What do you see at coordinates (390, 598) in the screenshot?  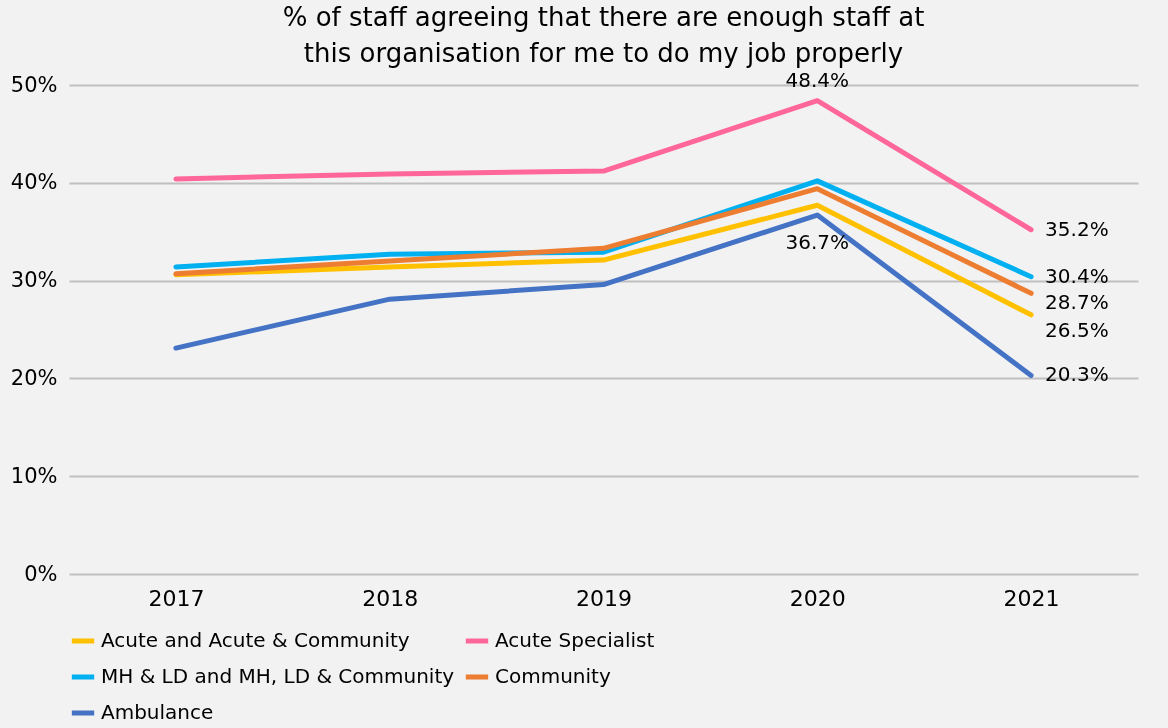 I see `x-tick-label: 2018` at bounding box center [390, 598].